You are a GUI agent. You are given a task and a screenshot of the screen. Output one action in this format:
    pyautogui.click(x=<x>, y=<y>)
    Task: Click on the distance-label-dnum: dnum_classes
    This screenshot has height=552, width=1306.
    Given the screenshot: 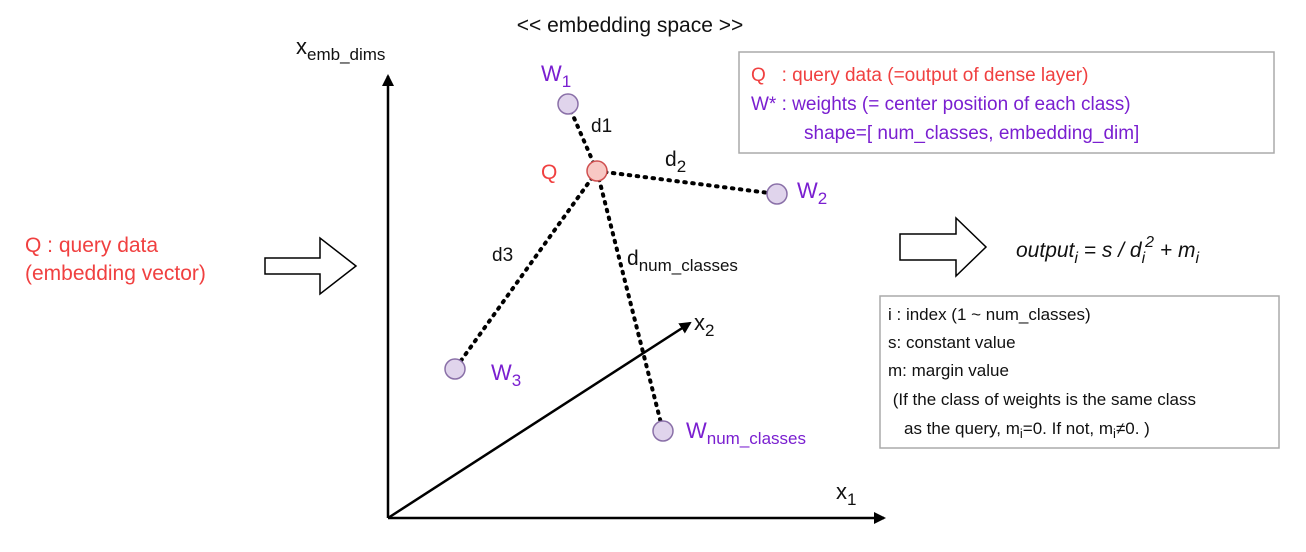 What is the action you would take?
    pyautogui.click(x=682, y=261)
    